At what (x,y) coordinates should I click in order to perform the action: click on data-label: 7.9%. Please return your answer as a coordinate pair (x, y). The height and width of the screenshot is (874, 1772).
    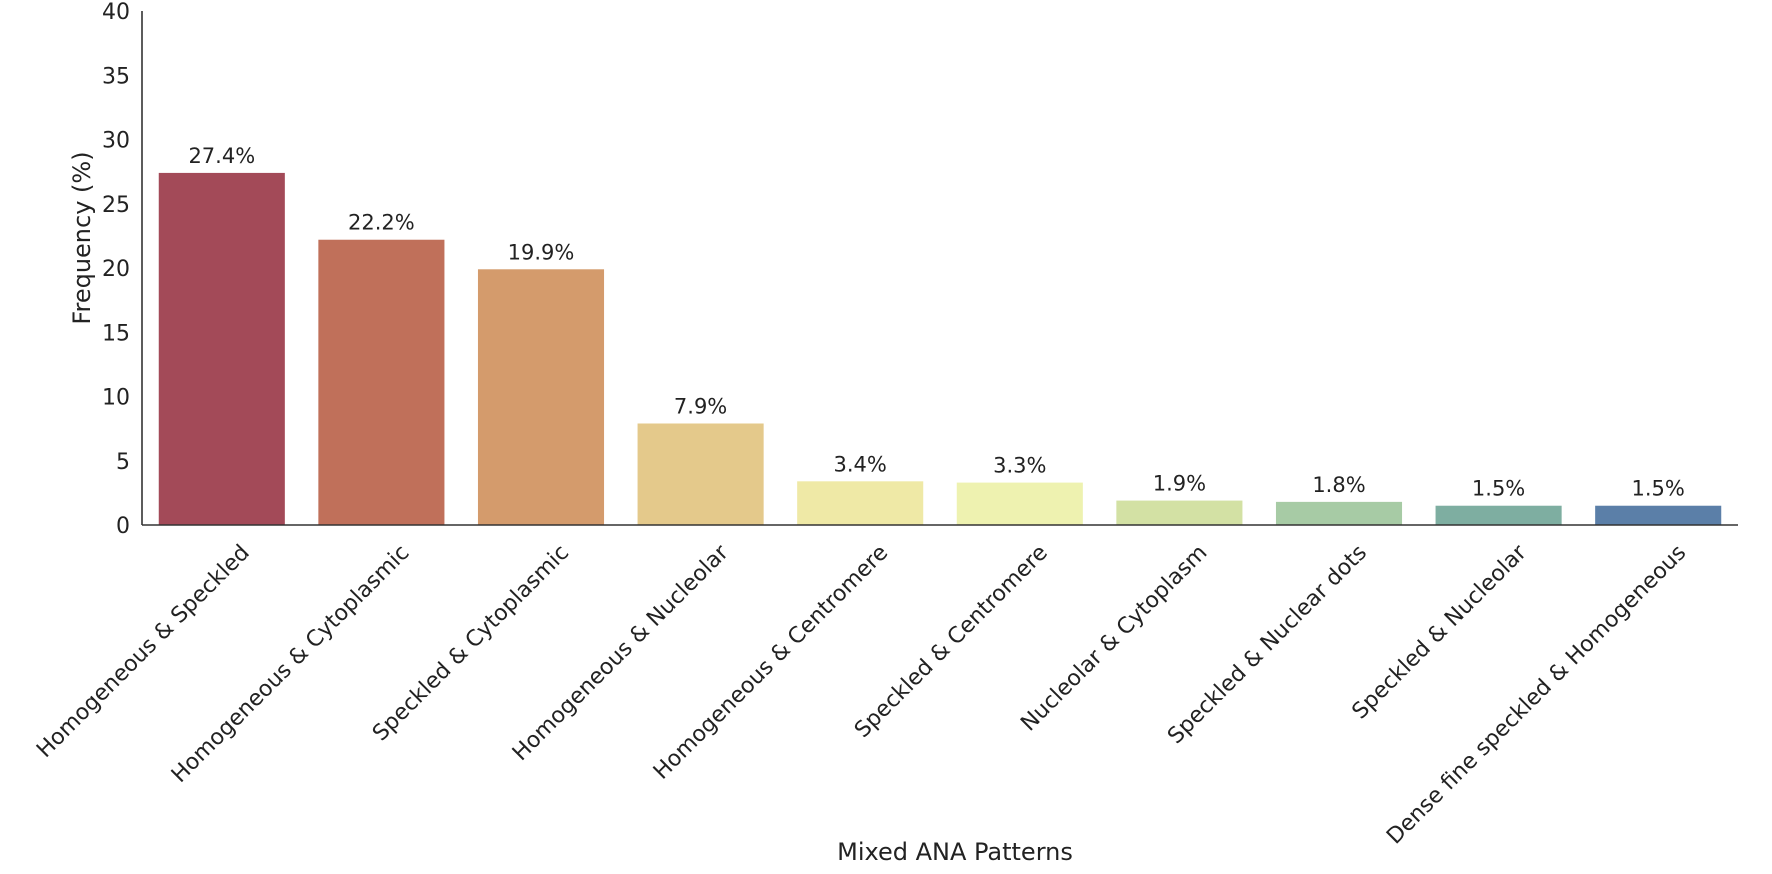
    Looking at the image, I should click on (700, 406).